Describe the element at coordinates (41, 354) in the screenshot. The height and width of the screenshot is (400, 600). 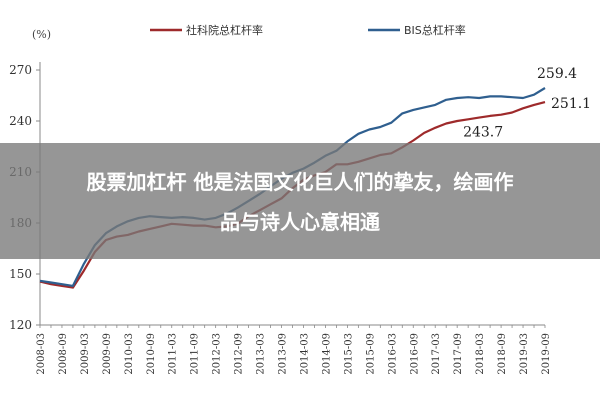
I see `x-tick-label: 2008-03` at that location.